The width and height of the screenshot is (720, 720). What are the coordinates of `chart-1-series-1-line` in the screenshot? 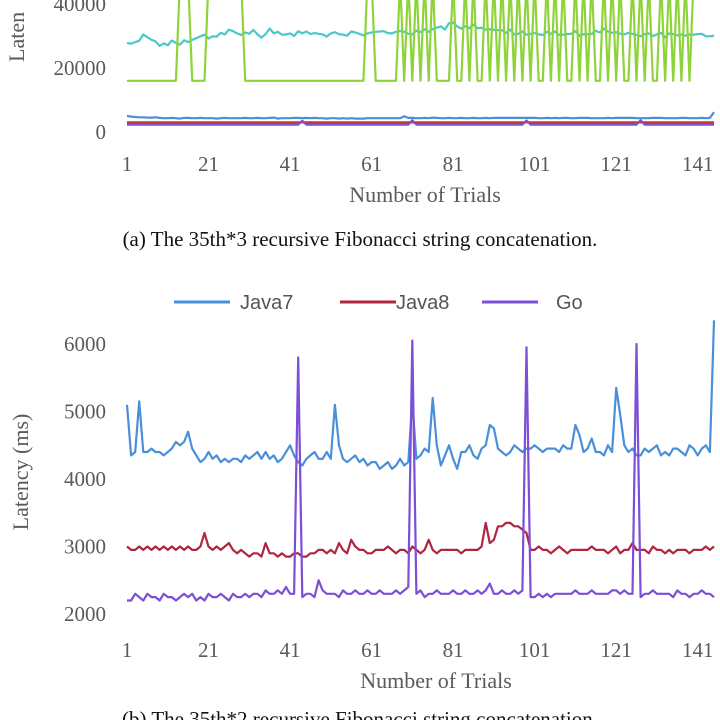 It's located at (420, 539).